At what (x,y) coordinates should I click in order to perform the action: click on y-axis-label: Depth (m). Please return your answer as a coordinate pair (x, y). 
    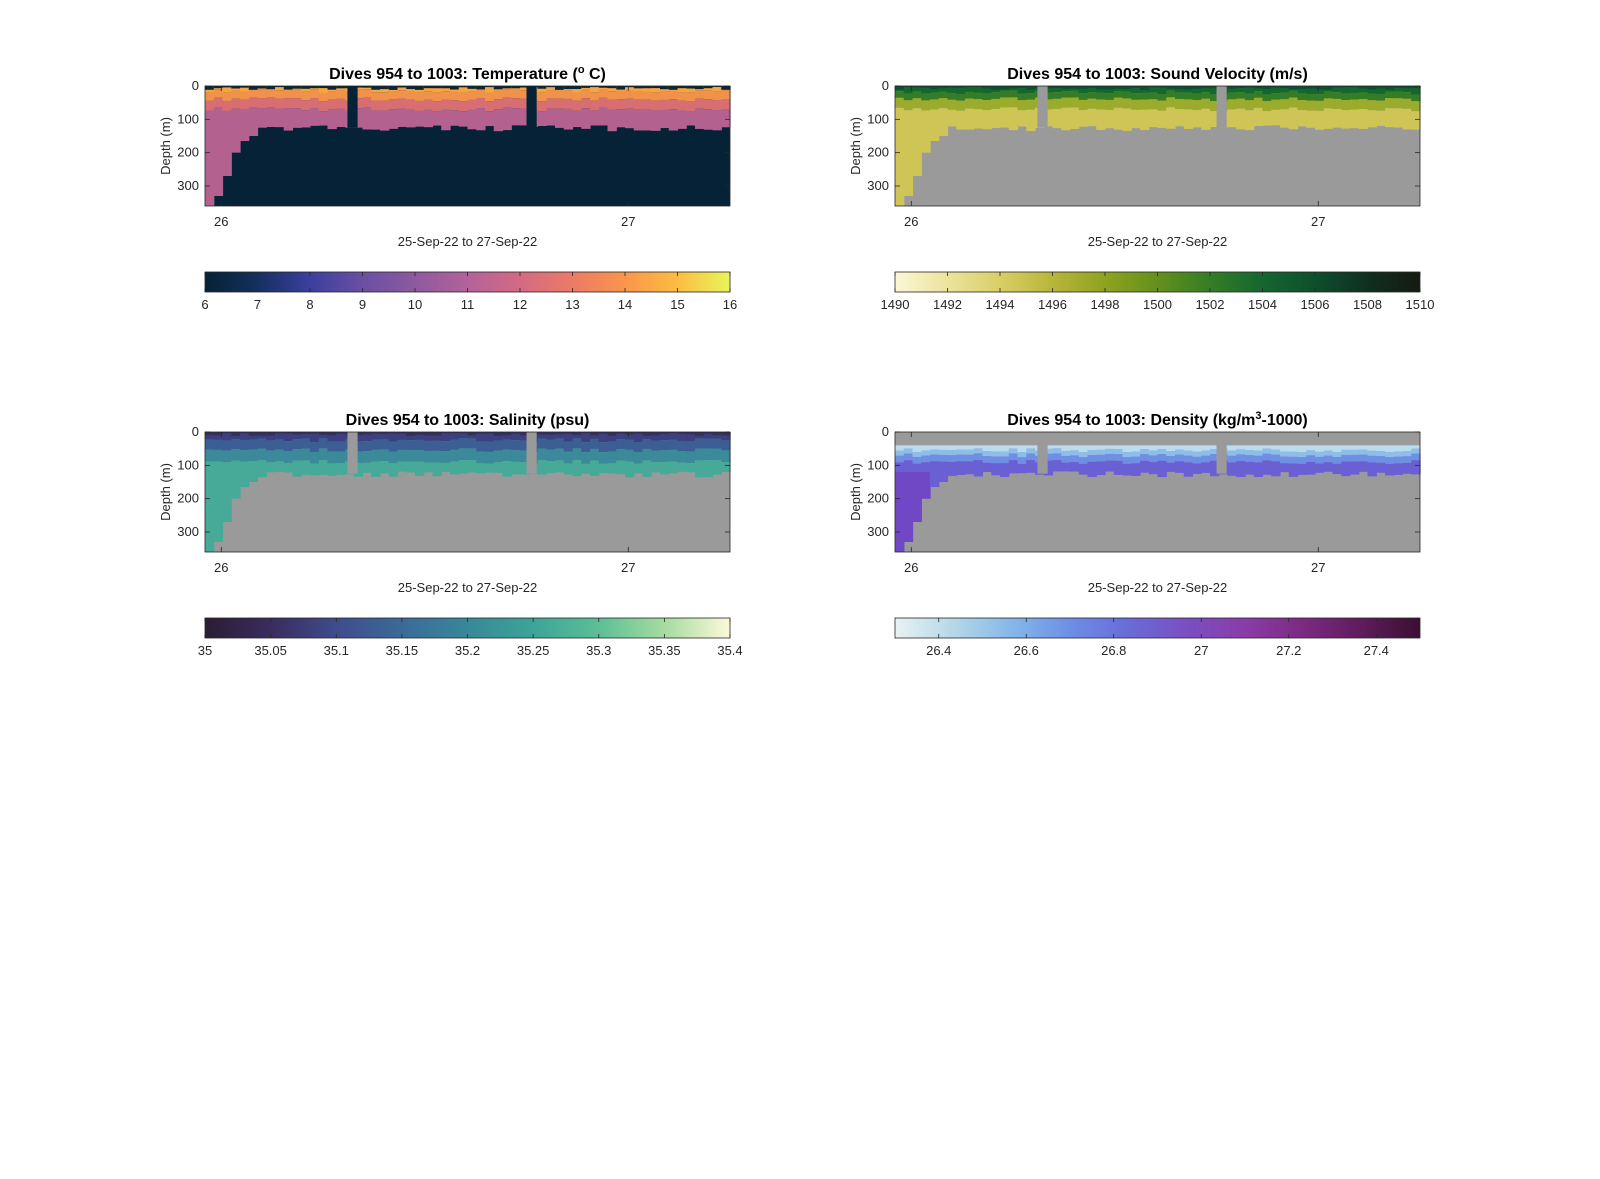
    Looking at the image, I should click on (165, 146).